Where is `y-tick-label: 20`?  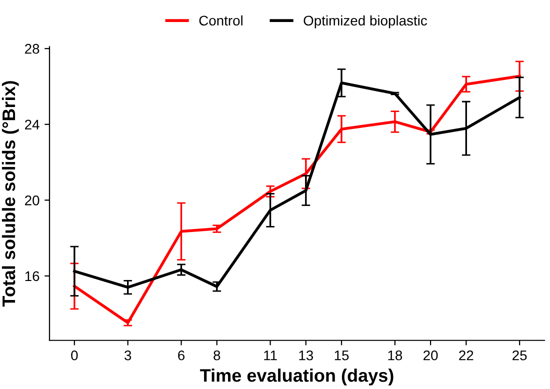 y-tick-label: 20 is located at coordinates (32, 200).